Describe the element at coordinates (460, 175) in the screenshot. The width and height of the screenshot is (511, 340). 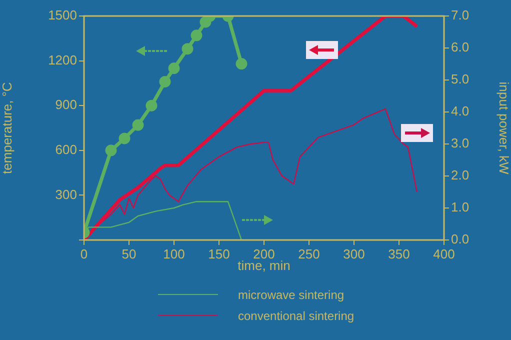
I see `y2-tick-label: 2.0` at that location.